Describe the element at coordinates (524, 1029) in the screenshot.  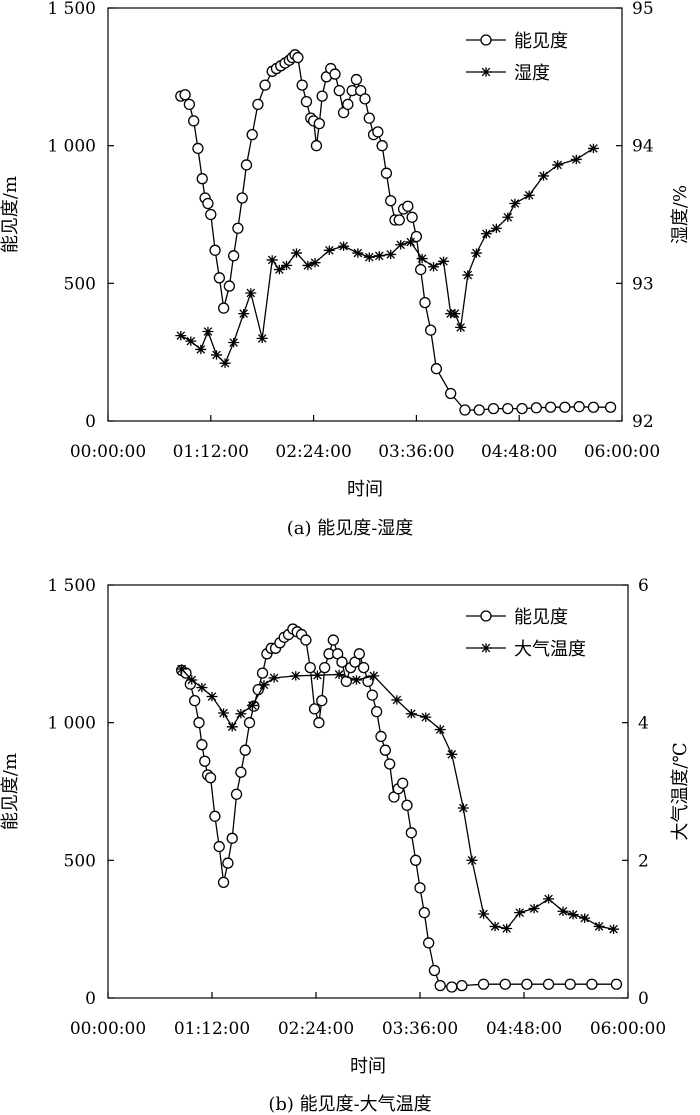
I see `x-tick-label: 04:48:00` at that location.